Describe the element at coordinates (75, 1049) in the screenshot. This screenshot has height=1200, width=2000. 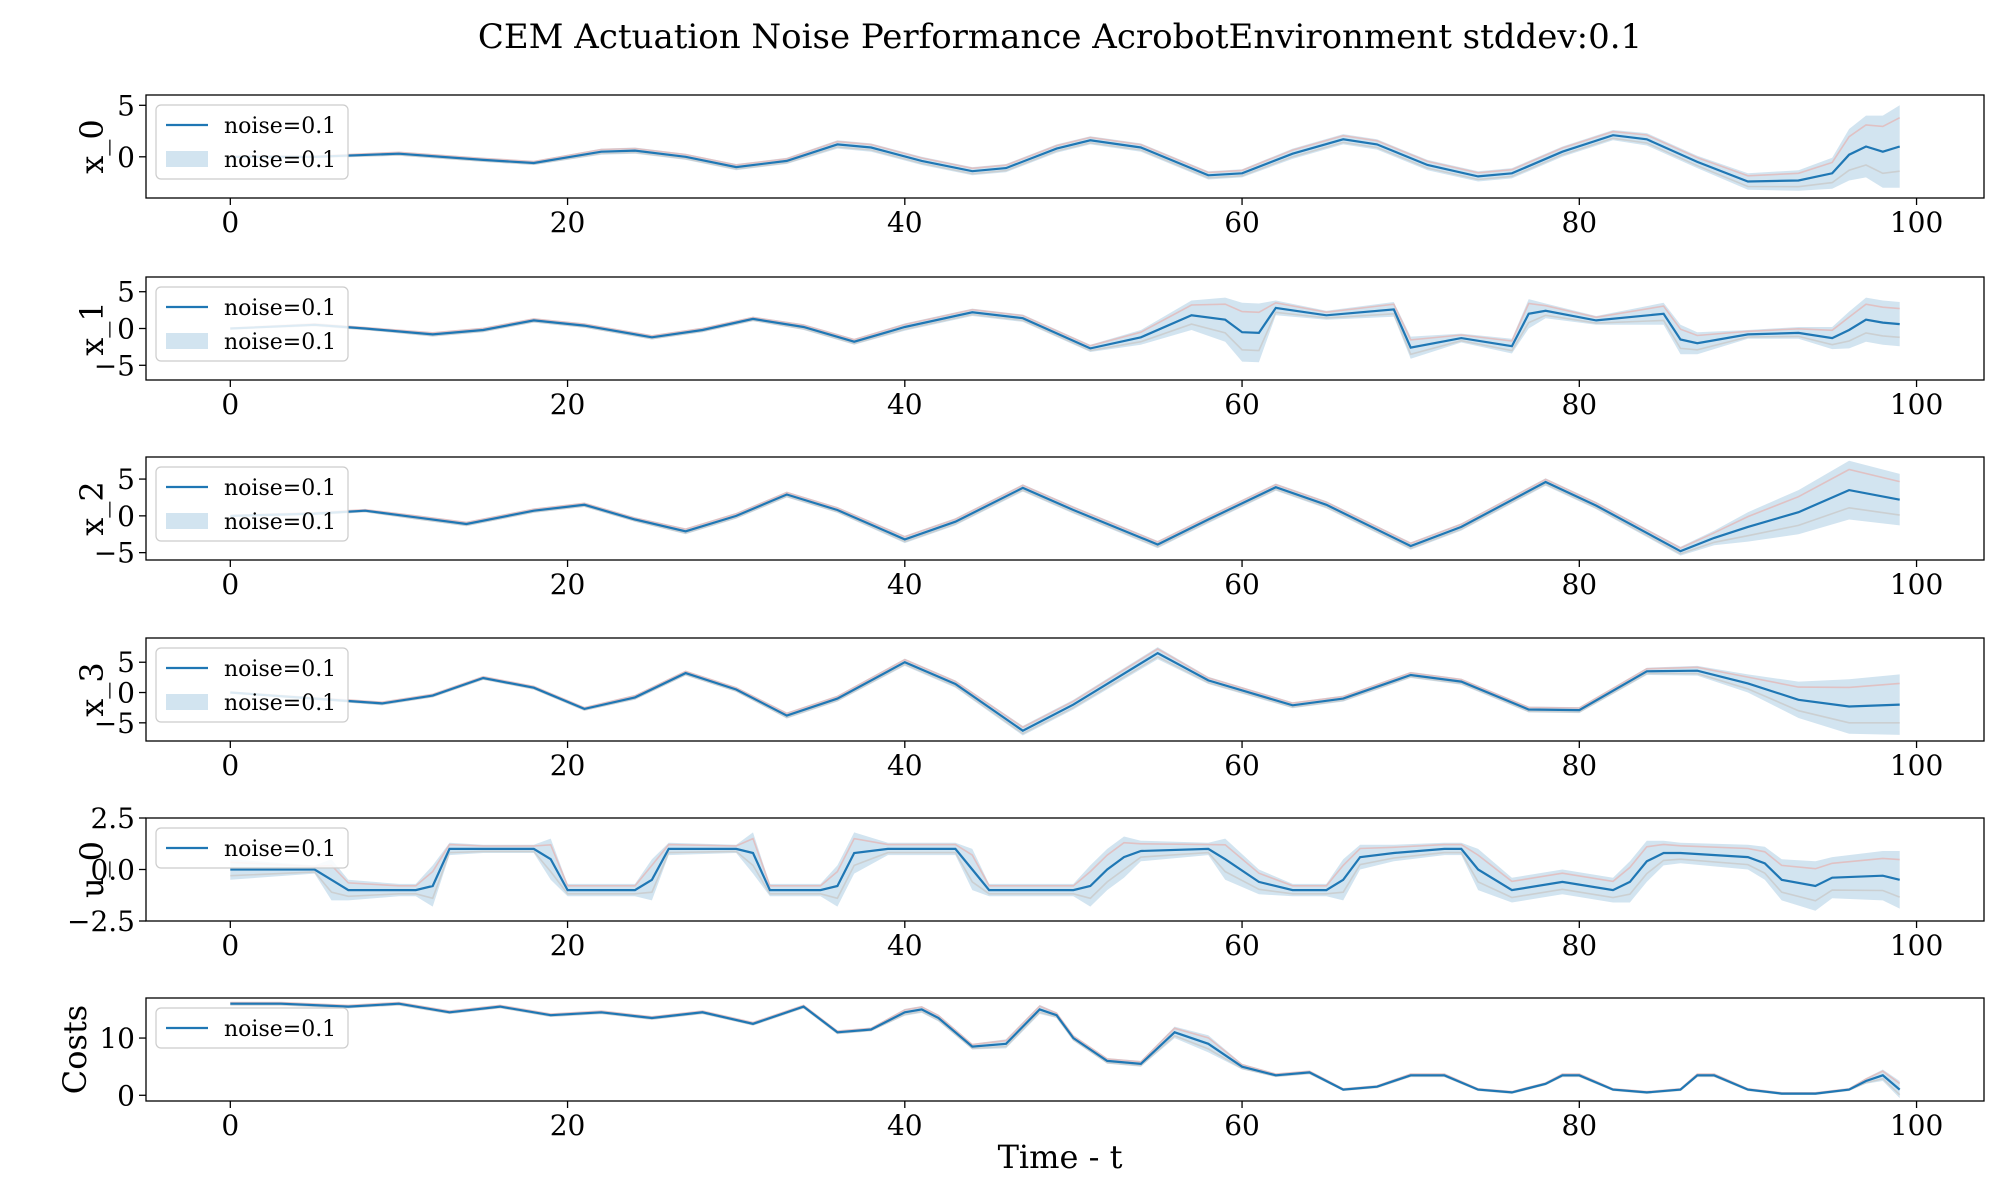
I see `y-axis-label: Costs` at that location.